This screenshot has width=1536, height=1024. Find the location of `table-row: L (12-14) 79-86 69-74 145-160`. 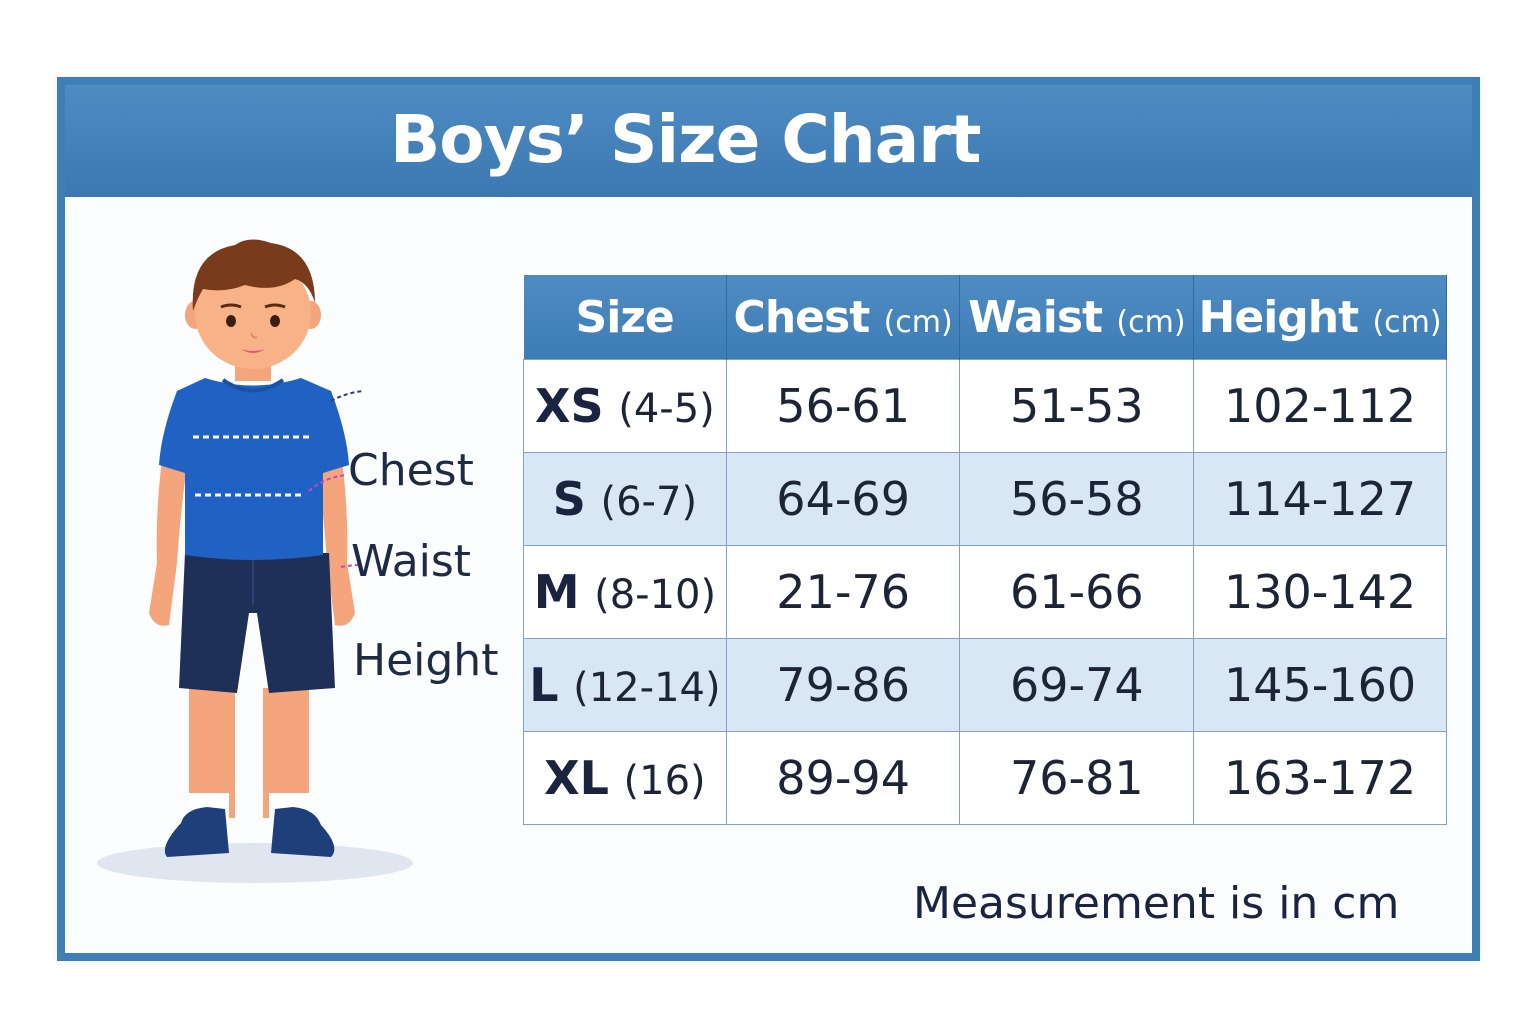

table-row: L (12-14) 79-86 69-74 145-160 is located at coordinates (985, 685).